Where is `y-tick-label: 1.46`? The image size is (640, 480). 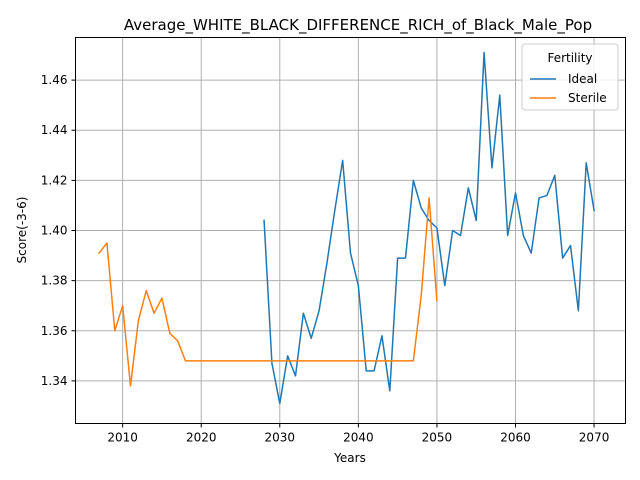 y-tick-label: 1.46 is located at coordinates (54, 80).